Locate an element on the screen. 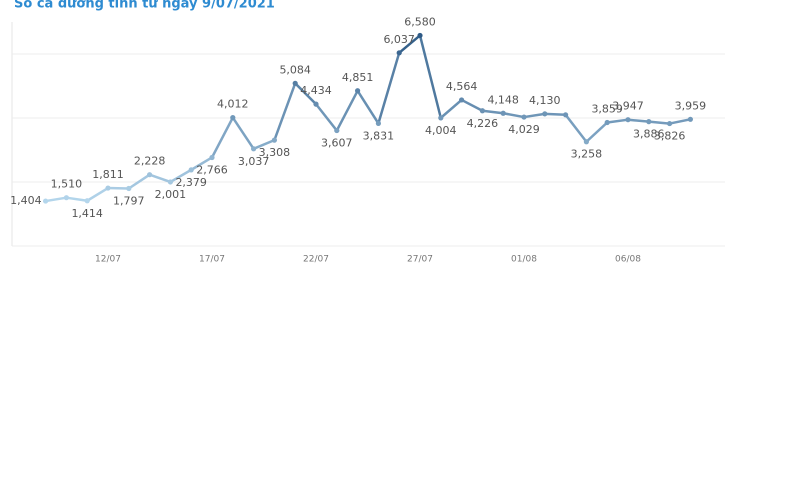 The image size is (800, 480). data-label: 2,766 is located at coordinates (212, 169).